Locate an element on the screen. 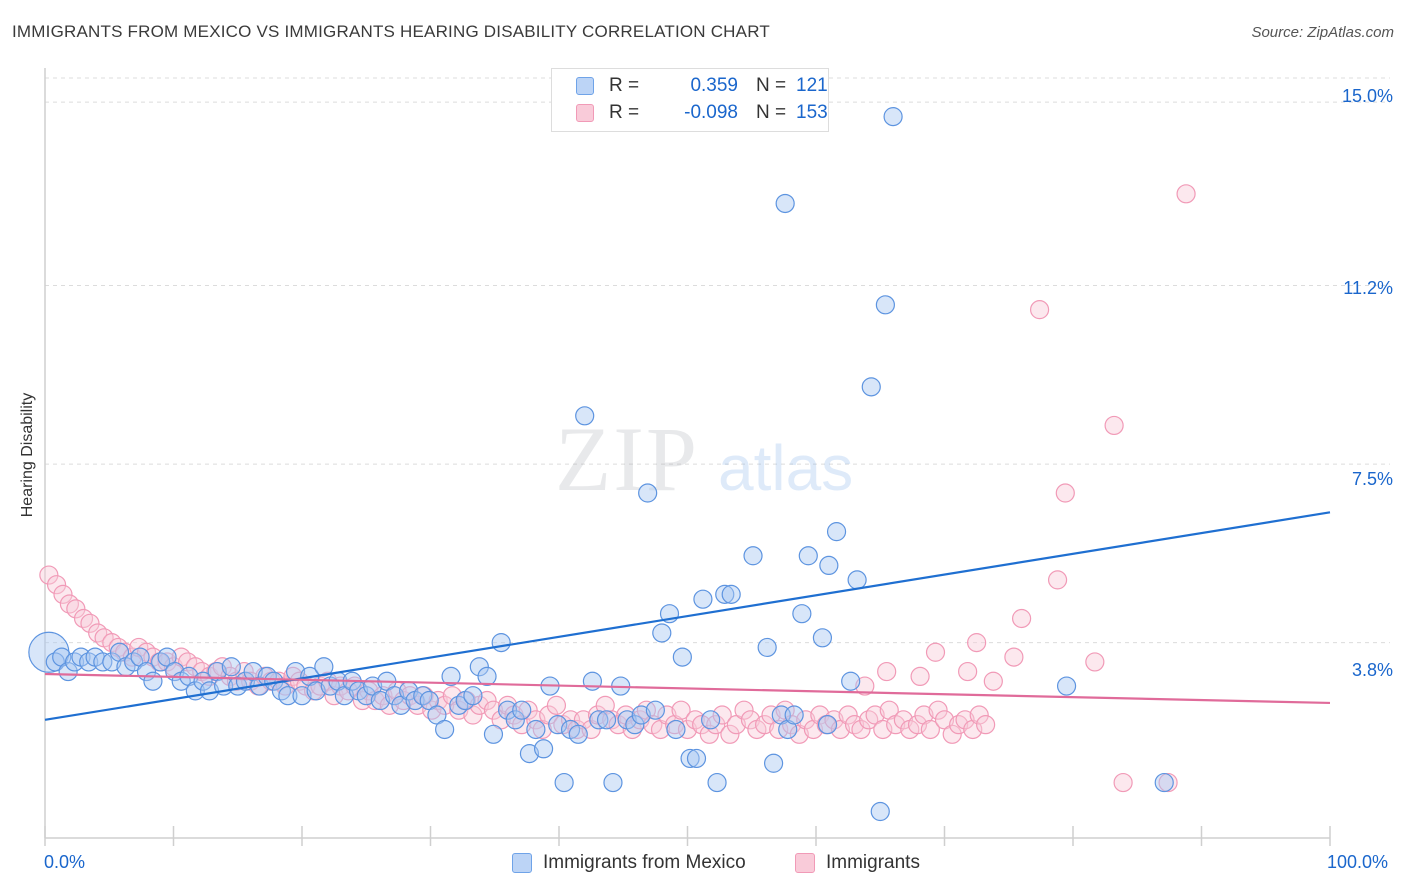 The image size is (1406, 892). x-tick-label-min: 0.0% is located at coordinates (65, 862).